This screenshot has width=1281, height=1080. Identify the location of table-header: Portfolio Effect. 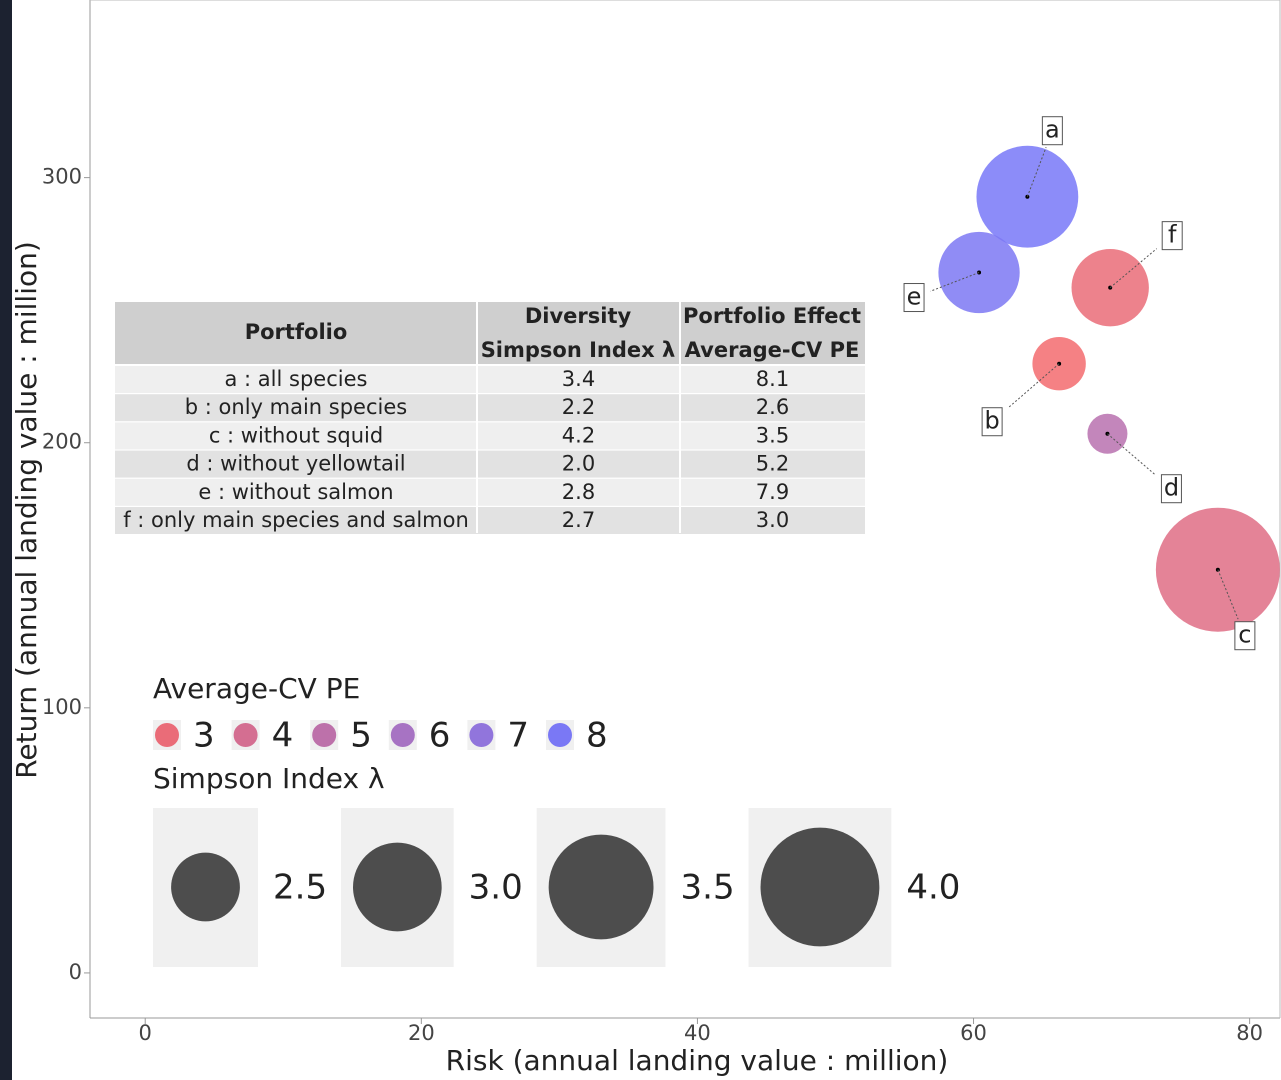
(772, 316).